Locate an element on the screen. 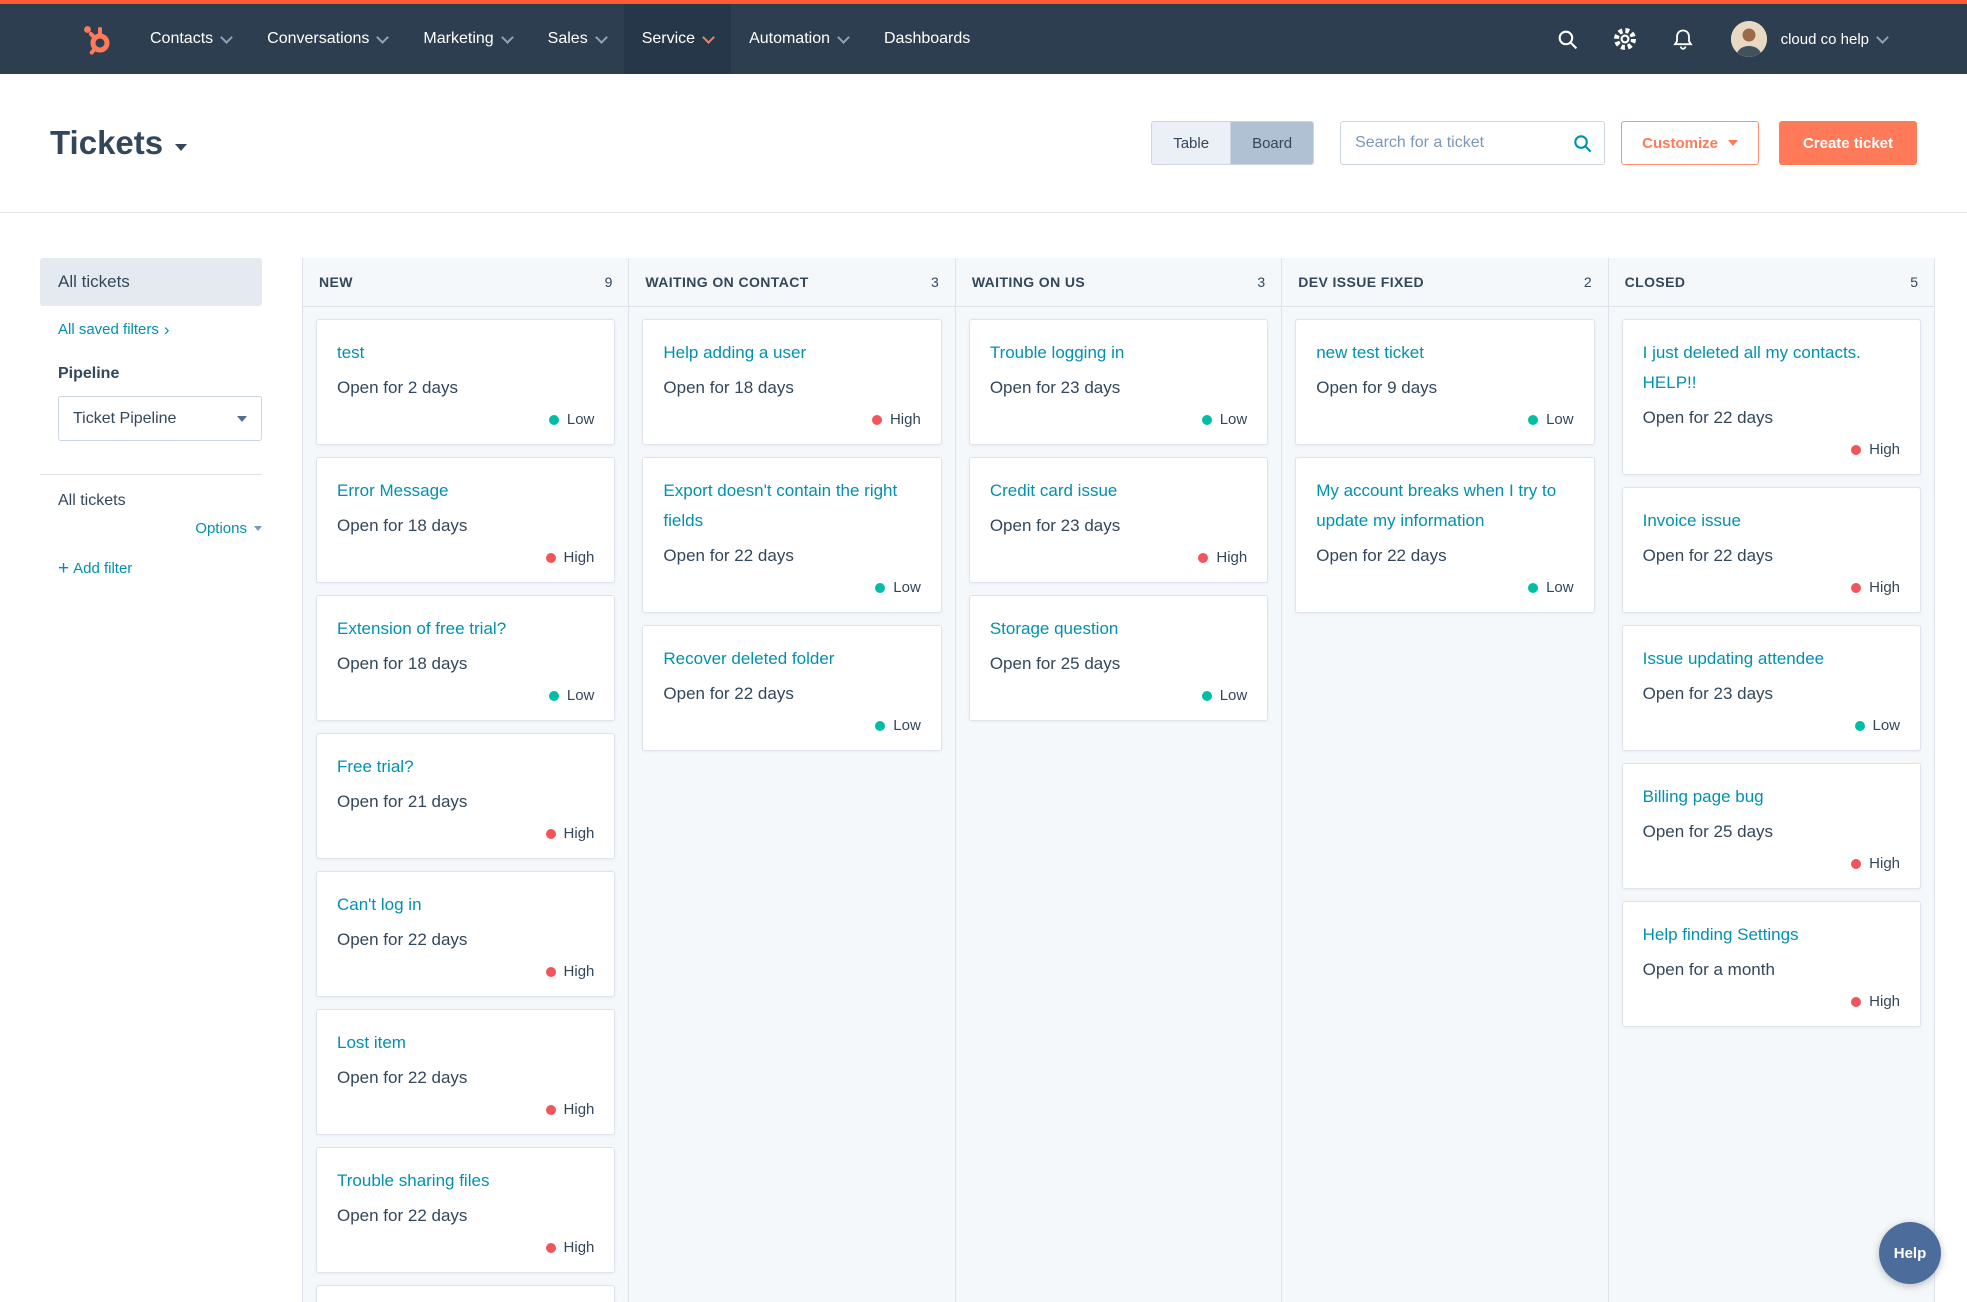 The height and width of the screenshot is (1302, 1967). ticket-title-link: new test ticket is located at coordinates (1370, 352).